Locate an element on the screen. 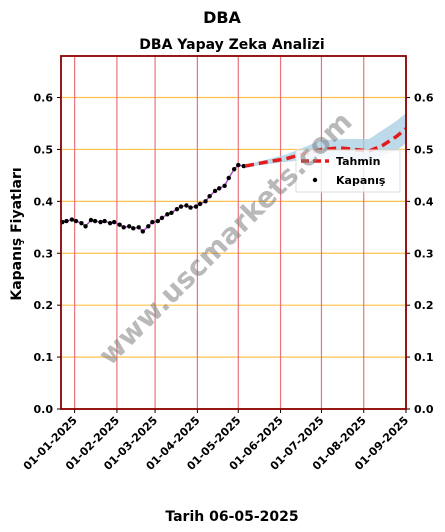  chart-suptitle: DBA is located at coordinates (222, 17).